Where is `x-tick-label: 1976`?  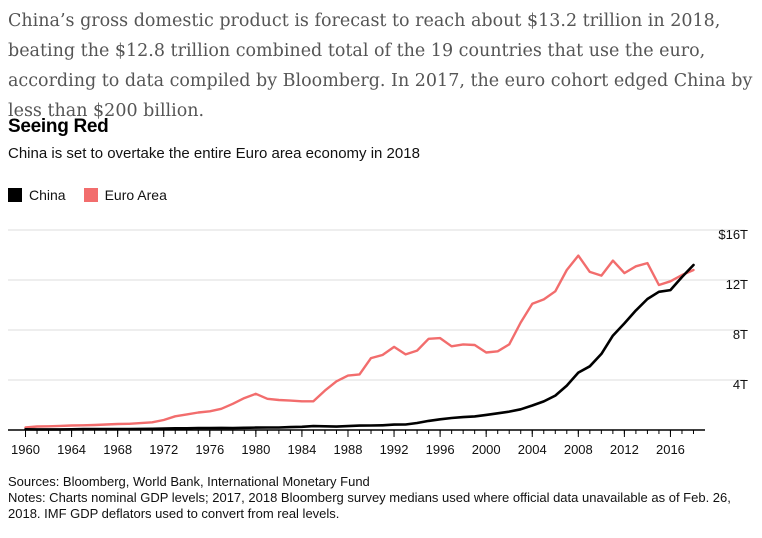
x-tick-label: 1976 is located at coordinates (209, 449).